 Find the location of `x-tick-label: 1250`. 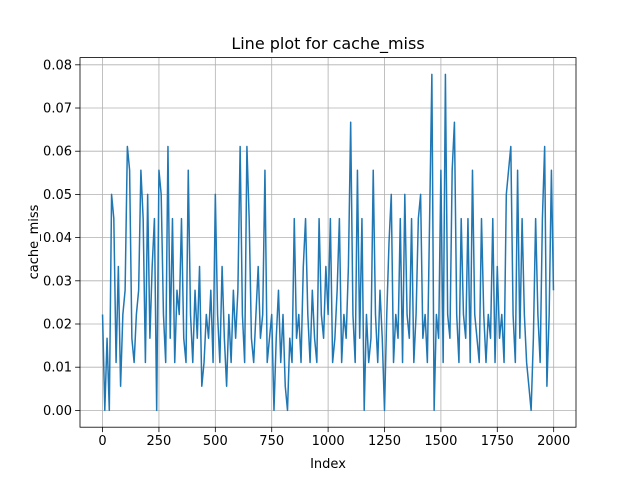

x-tick-label: 1250 is located at coordinates (384, 441).